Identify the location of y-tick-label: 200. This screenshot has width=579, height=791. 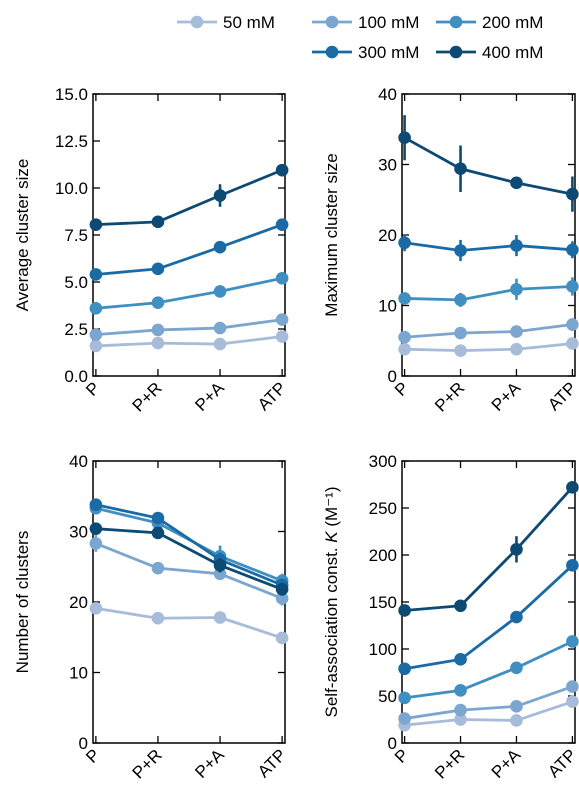
(383, 555).